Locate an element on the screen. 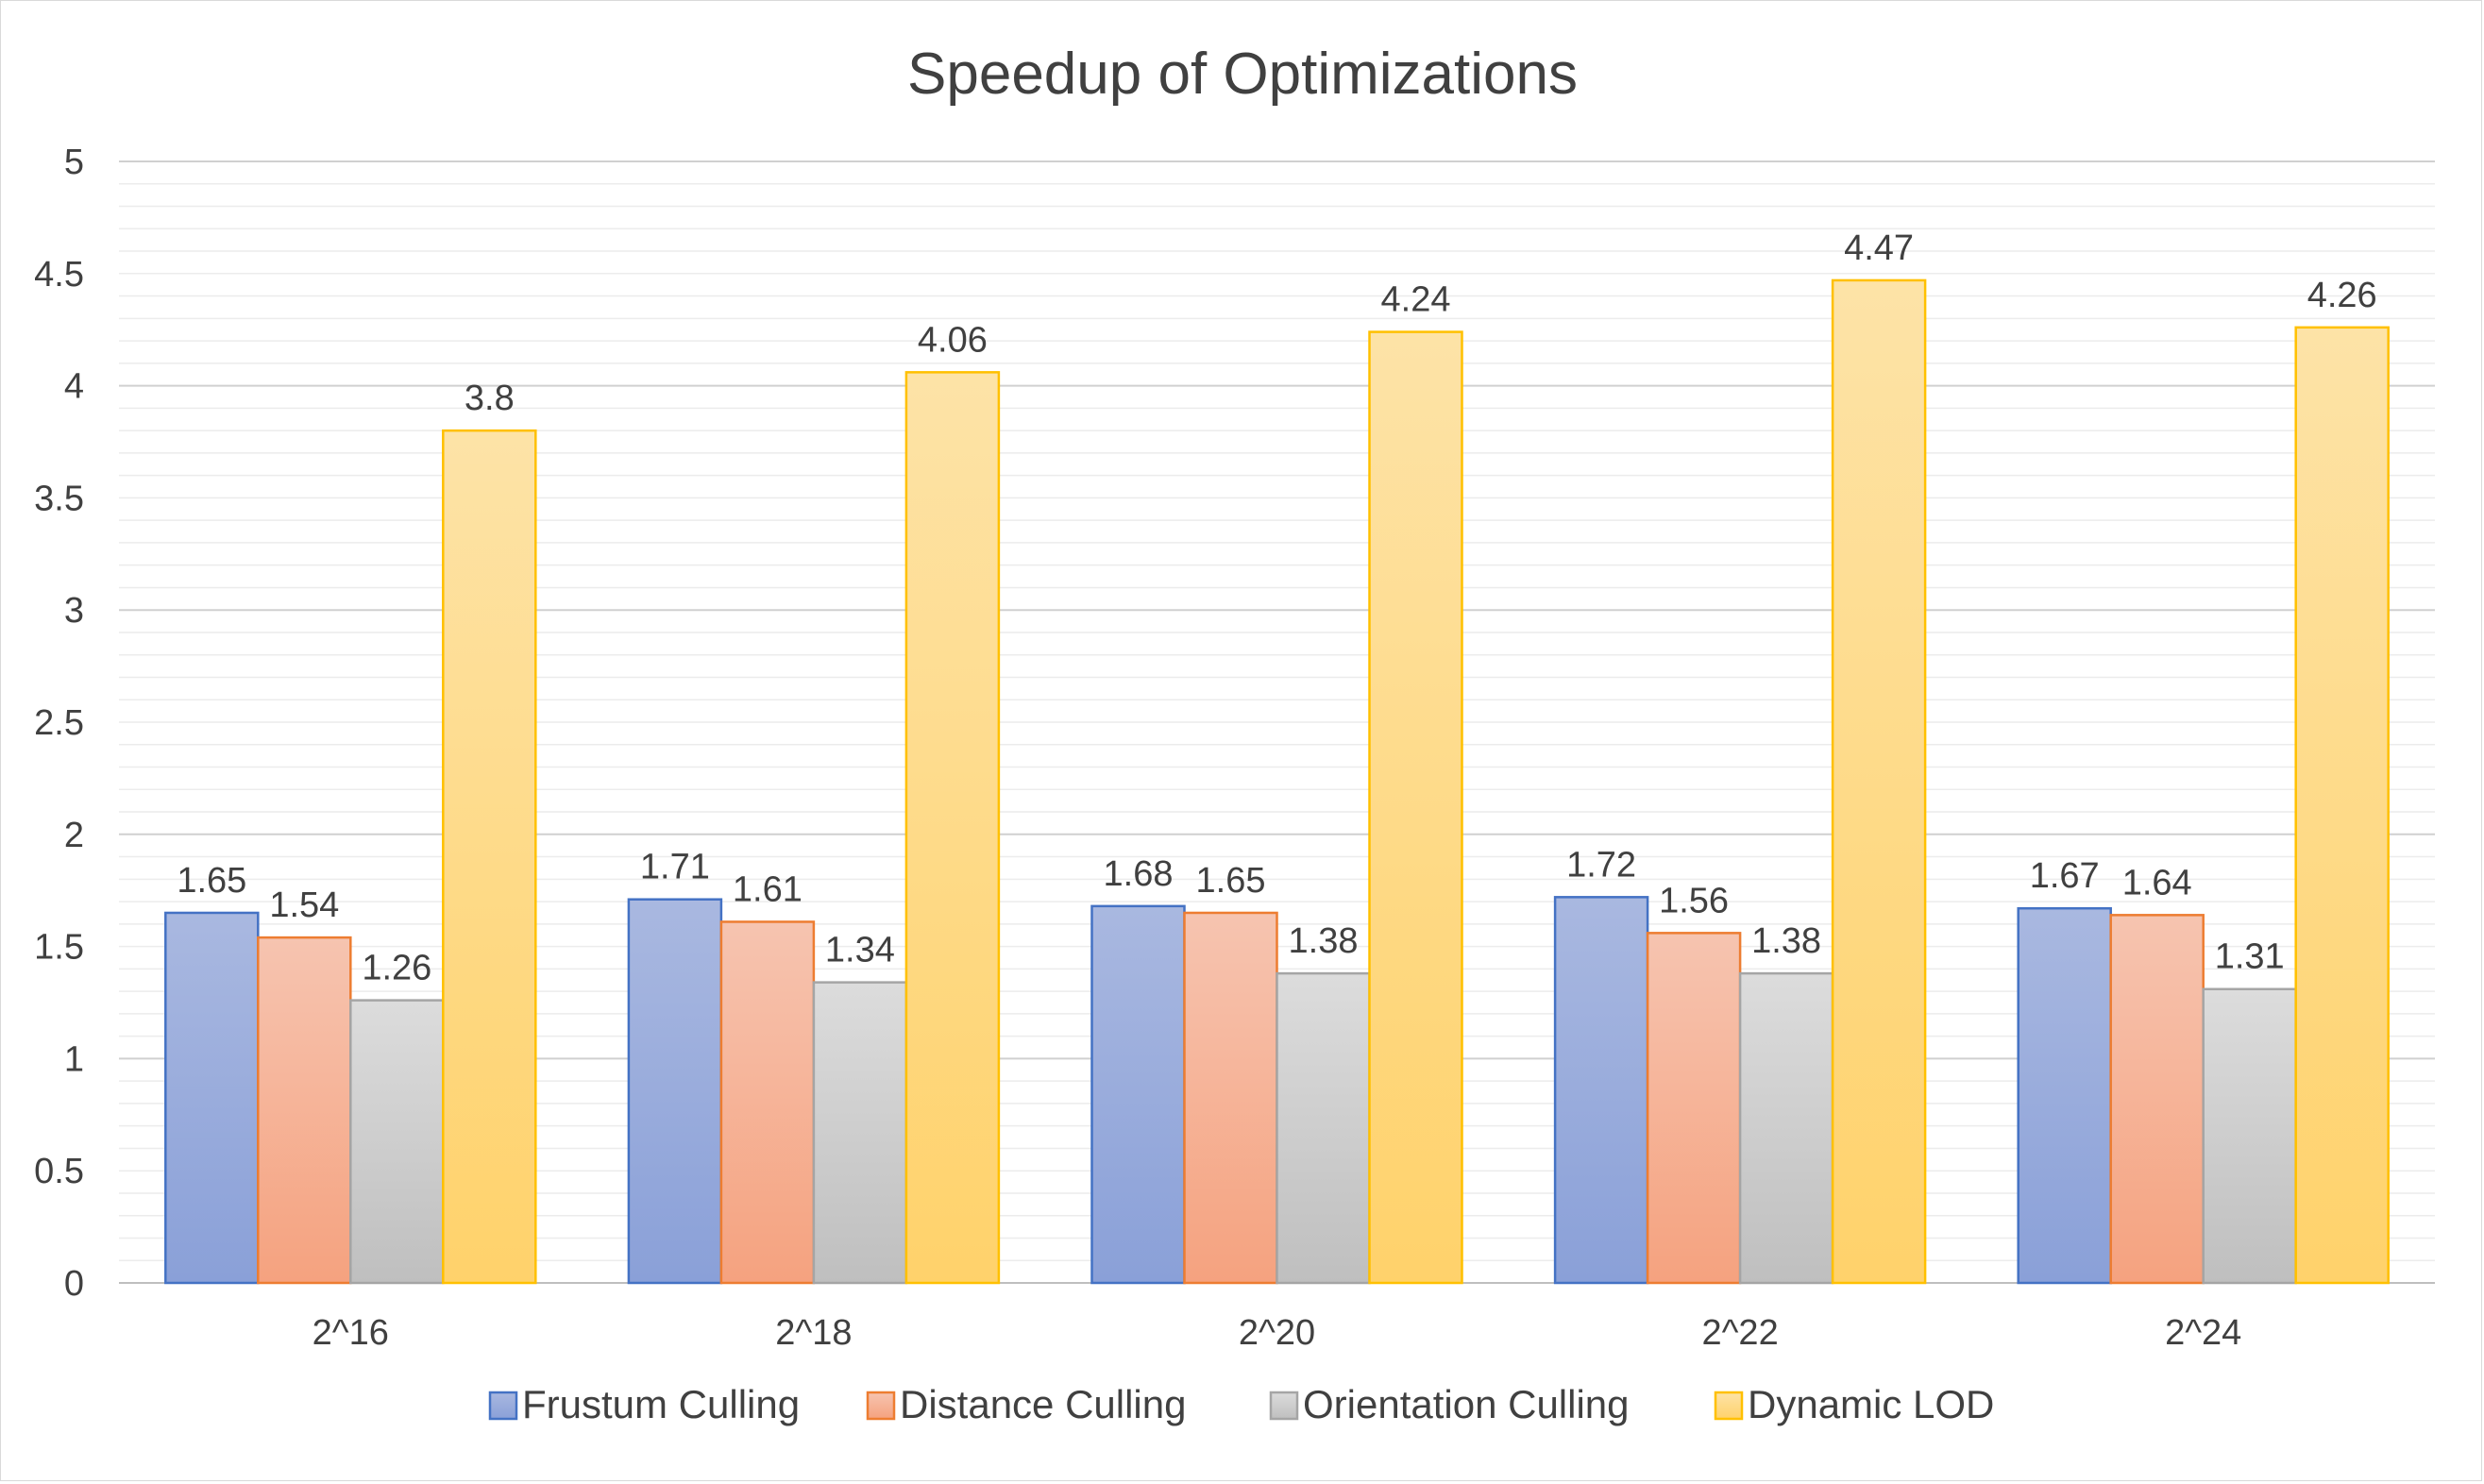 The height and width of the screenshot is (1484, 2484). x-axis-ticks: 2^16 2^18 2^20 2^22 2^24 is located at coordinates (1277, 1333).